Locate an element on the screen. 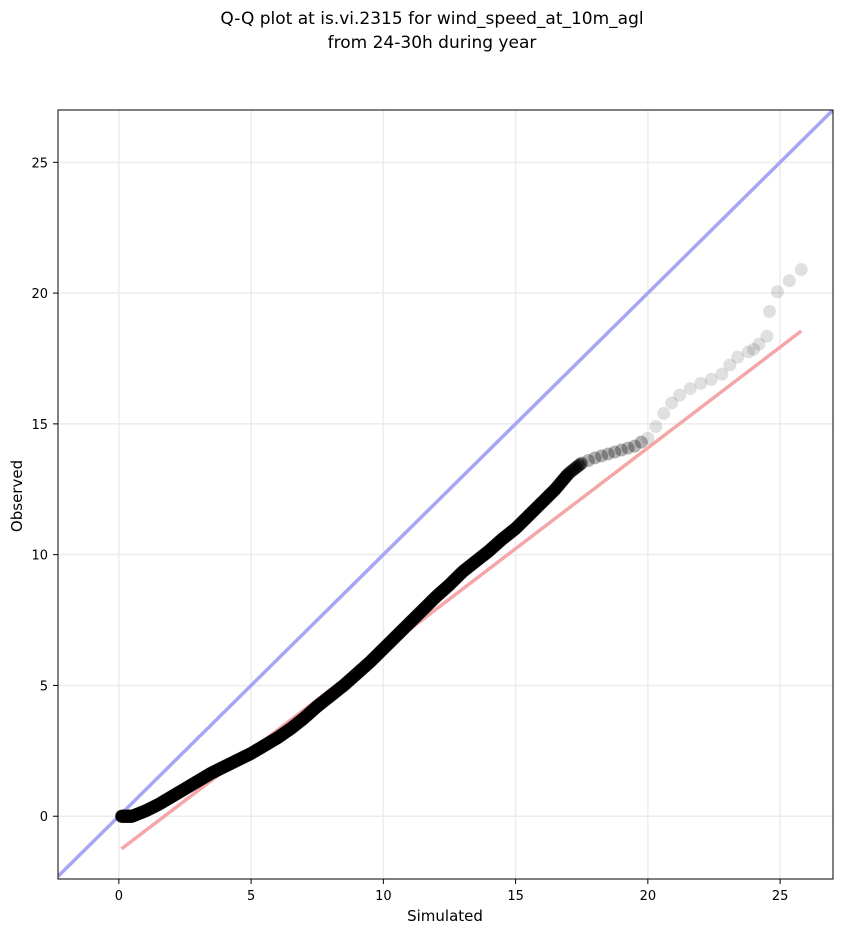  x-tick-label: 25 is located at coordinates (780, 896).